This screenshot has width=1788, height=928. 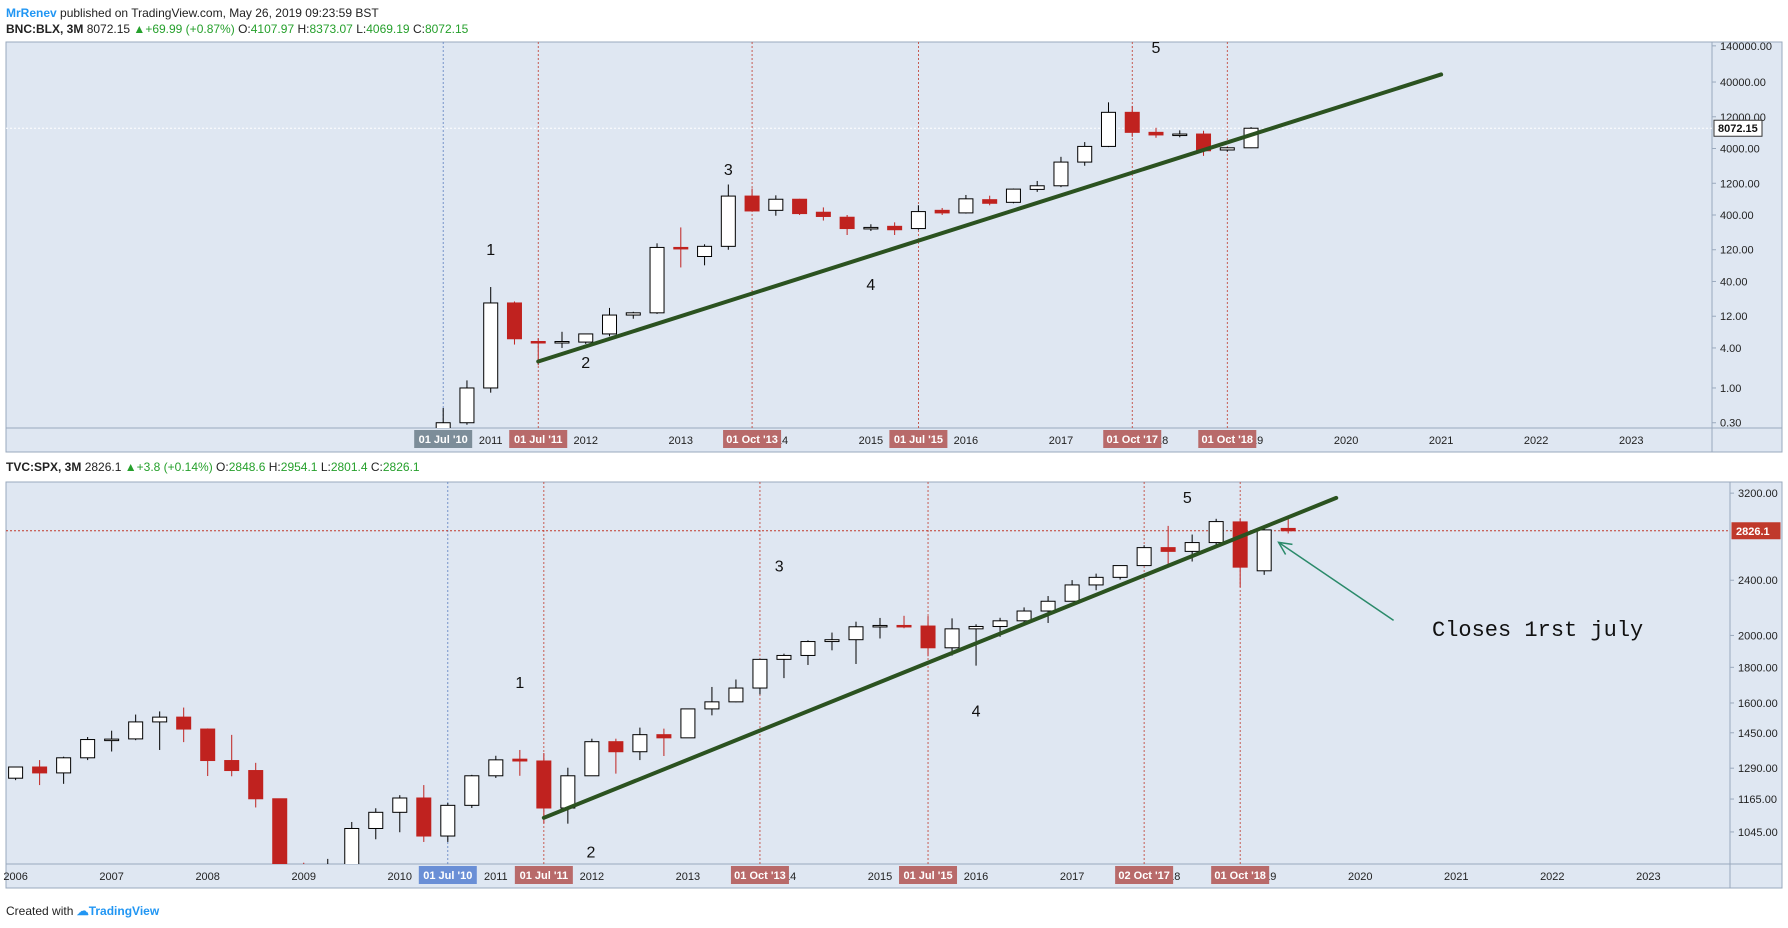 I want to click on y-tick-label: 140000.00, so click(x=1746, y=47).